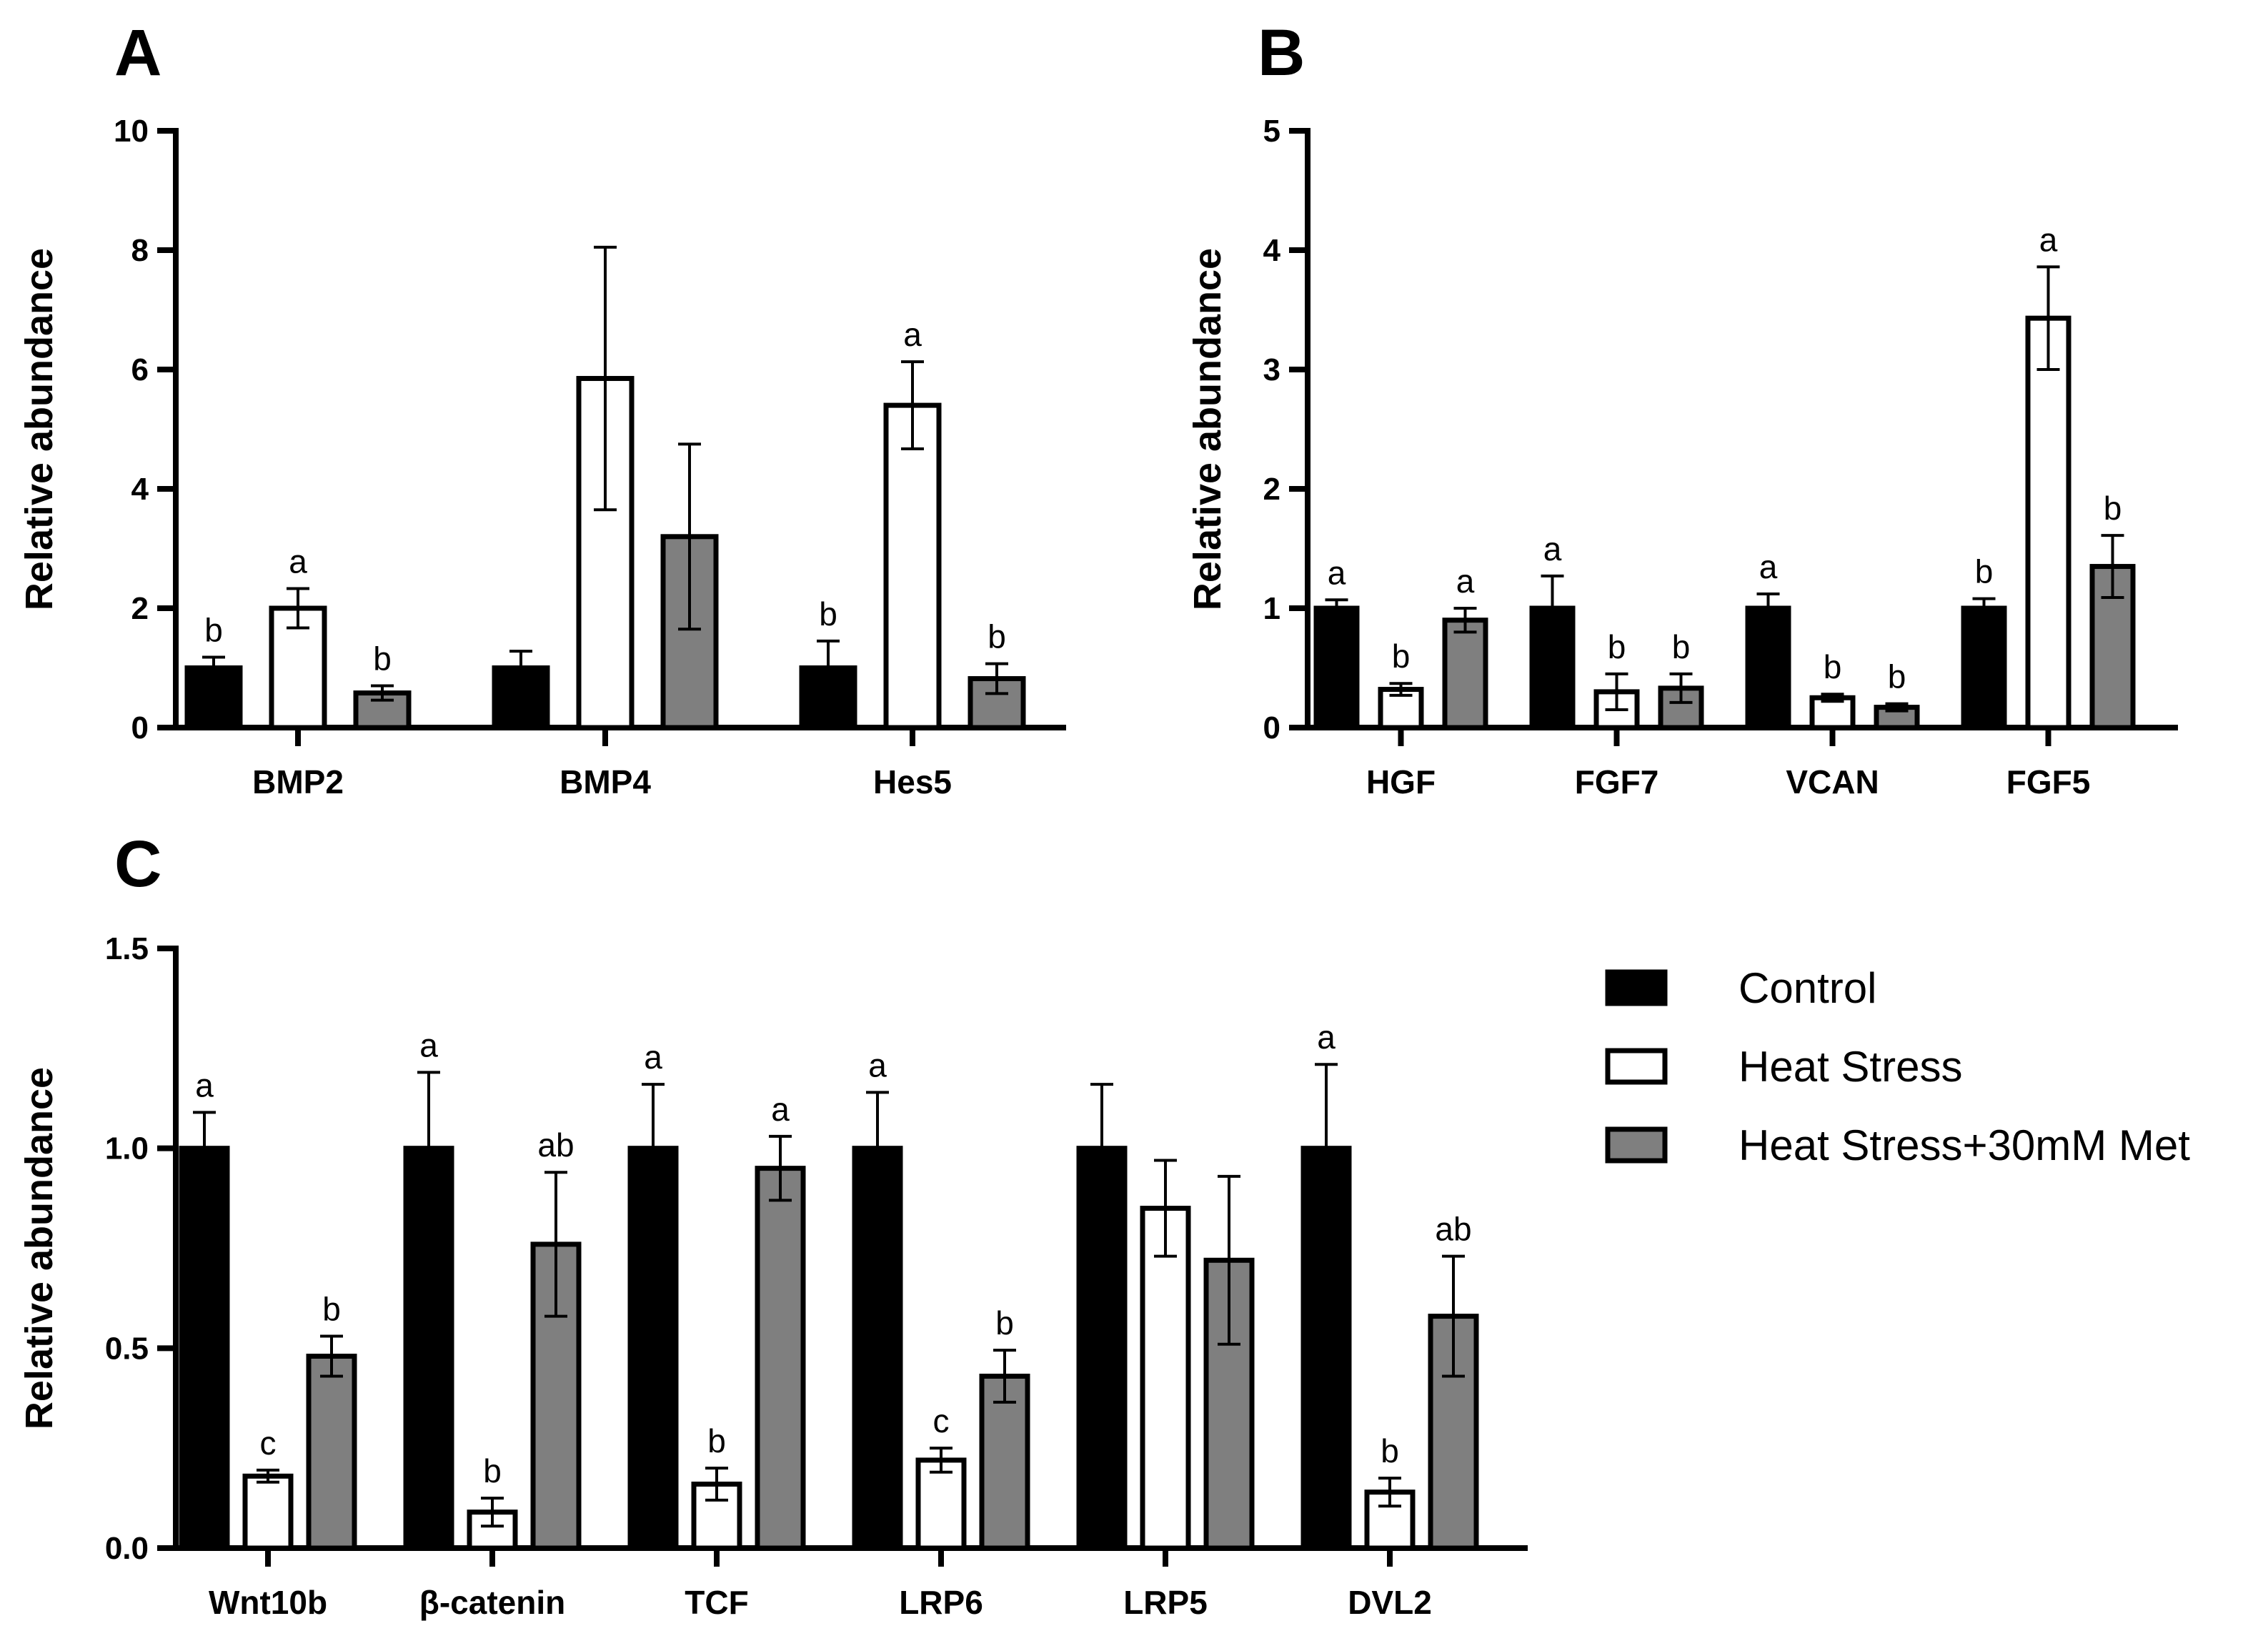 The image size is (2268, 1641). Describe the element at coordinates (1833, 712) in the screenshot. I see `bar-vcan-heat-stress` at that location.